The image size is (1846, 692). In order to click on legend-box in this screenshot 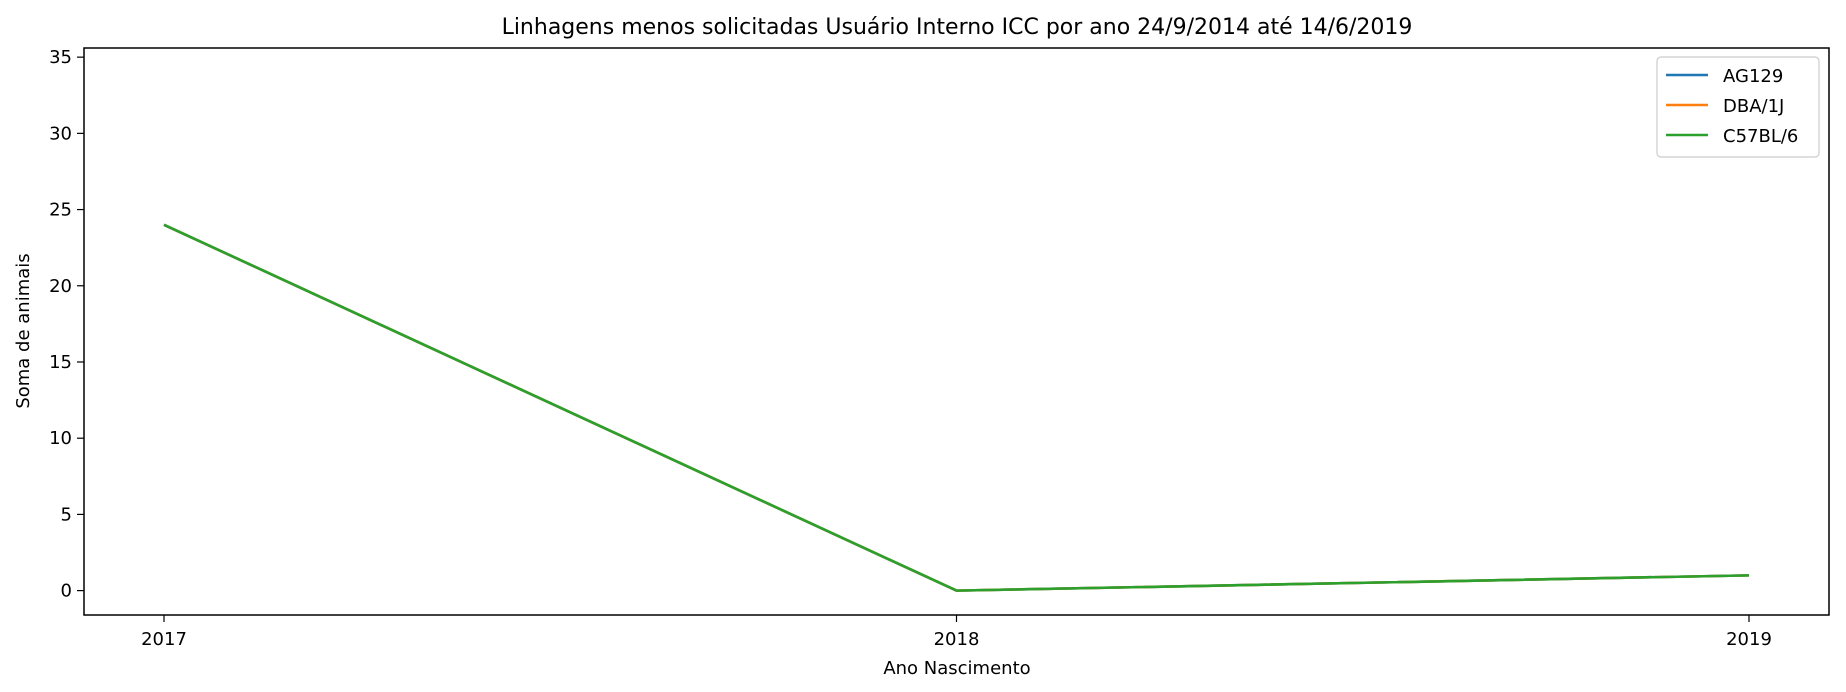, I will do `click(1738, 107)`.